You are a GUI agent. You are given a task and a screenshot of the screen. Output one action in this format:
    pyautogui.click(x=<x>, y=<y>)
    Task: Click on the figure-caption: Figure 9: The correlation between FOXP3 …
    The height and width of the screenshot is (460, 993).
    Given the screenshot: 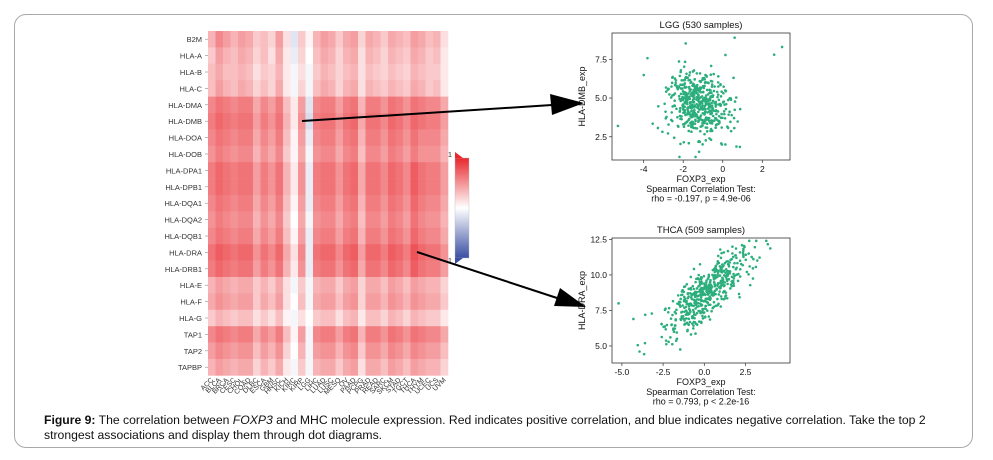 What is the action you would take?
    pyautogui.click(x=499, y=428)
    